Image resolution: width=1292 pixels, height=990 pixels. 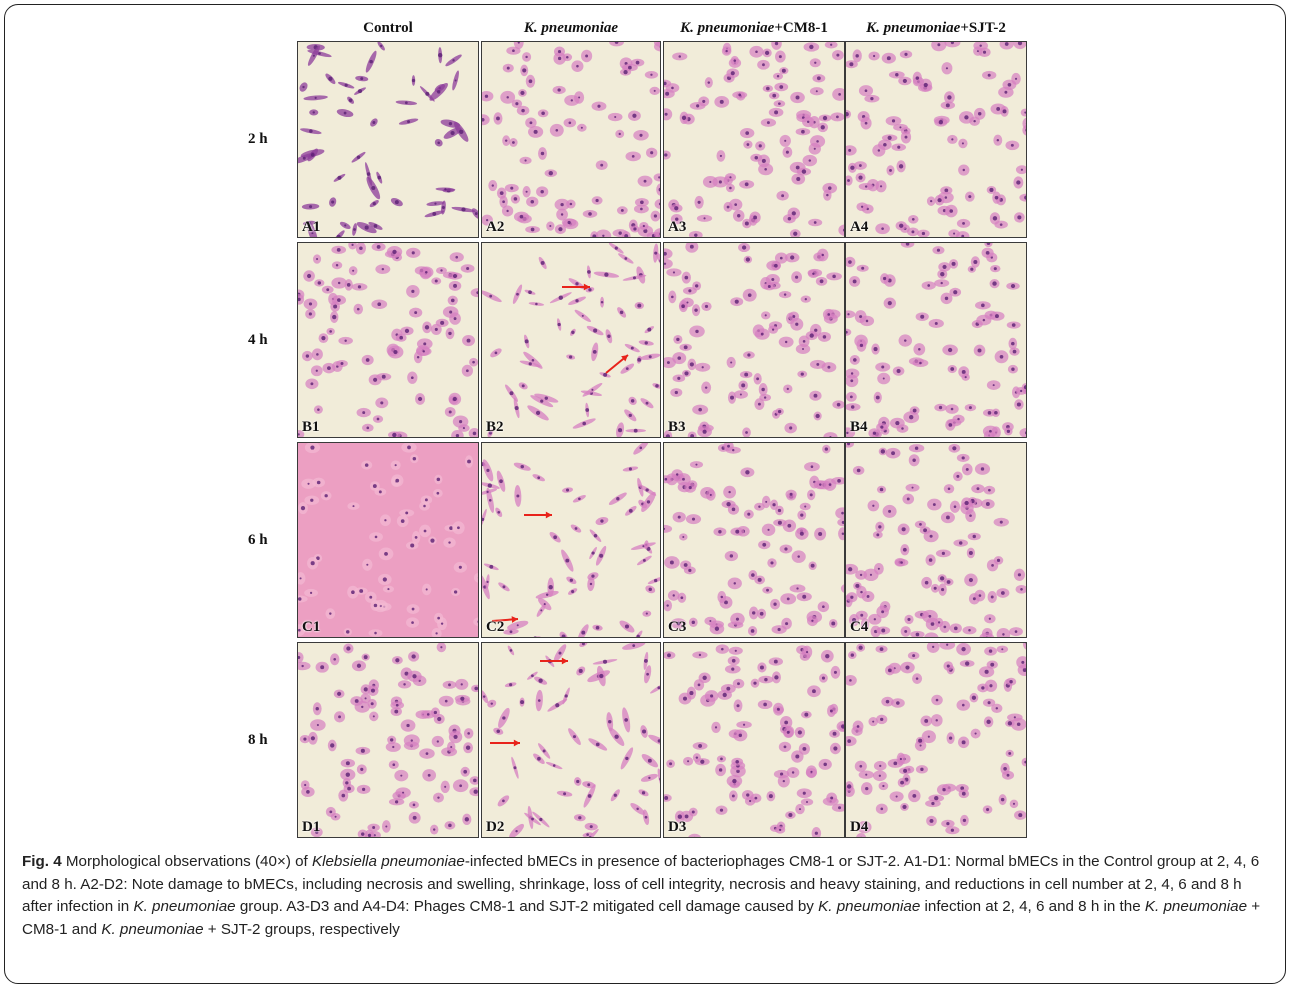 I want to click on row-header-2h: 2 h, so click(x=258, y=139).